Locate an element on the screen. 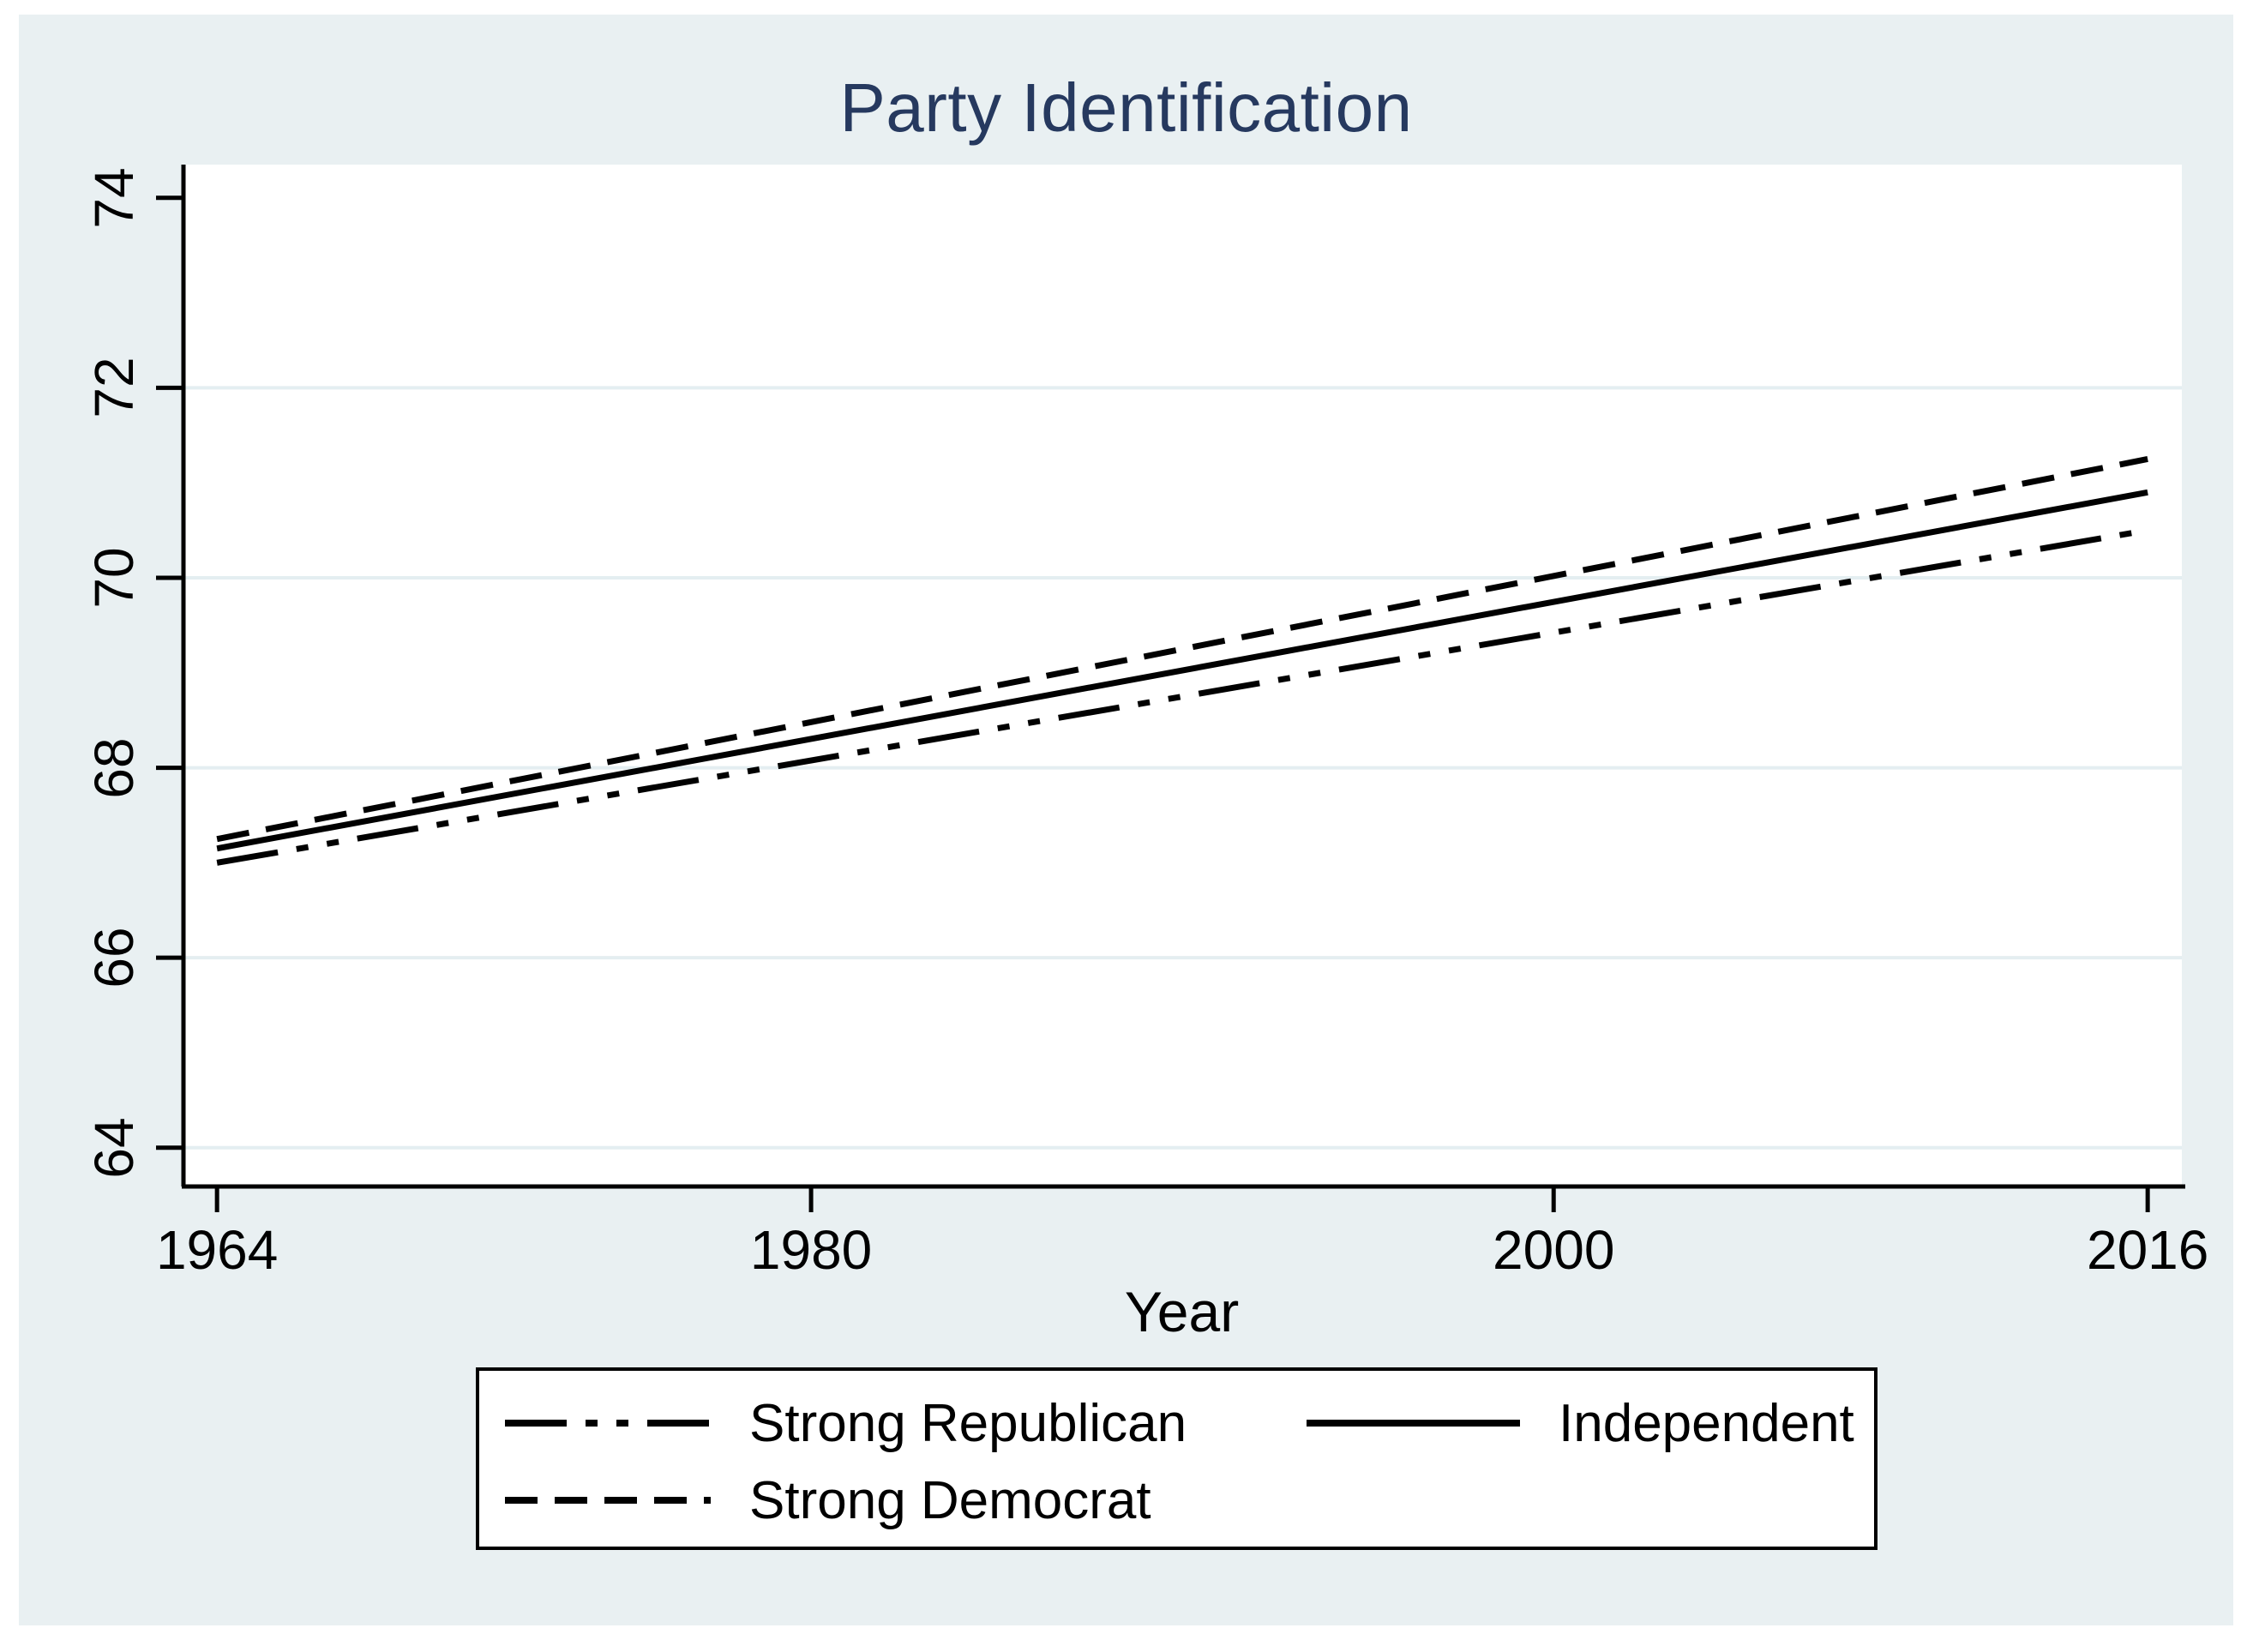 This screenshot has height=1652, width=2253. legend-label-independent: Independent is located at coordinates (1706, 1423).